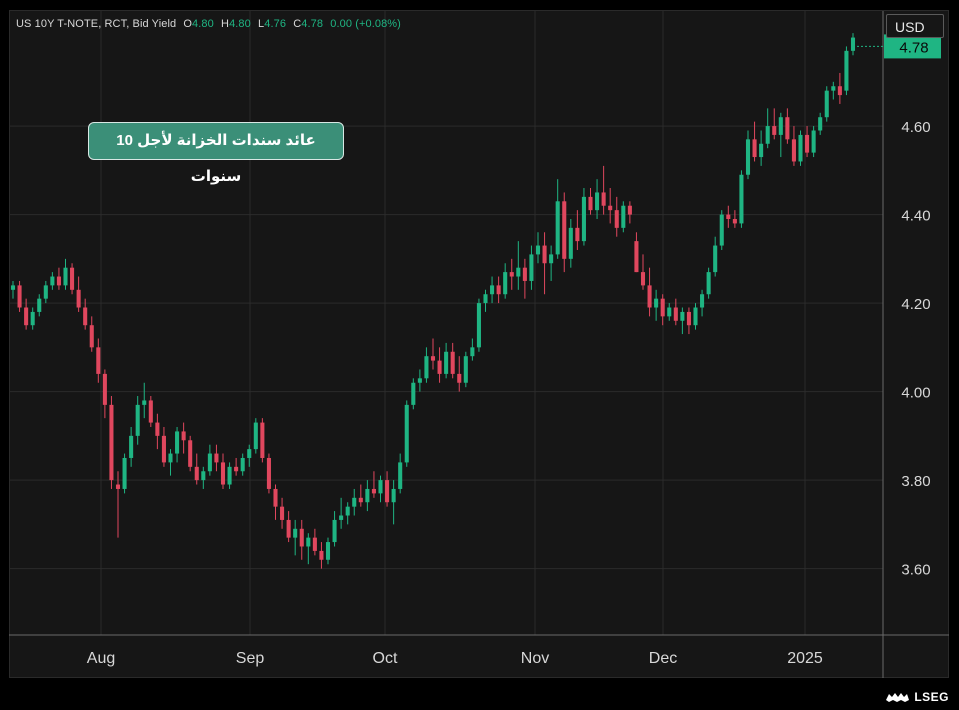 The image size is (959, 710). I want to click on y-tick-label: 4.40, so click(915, 216).